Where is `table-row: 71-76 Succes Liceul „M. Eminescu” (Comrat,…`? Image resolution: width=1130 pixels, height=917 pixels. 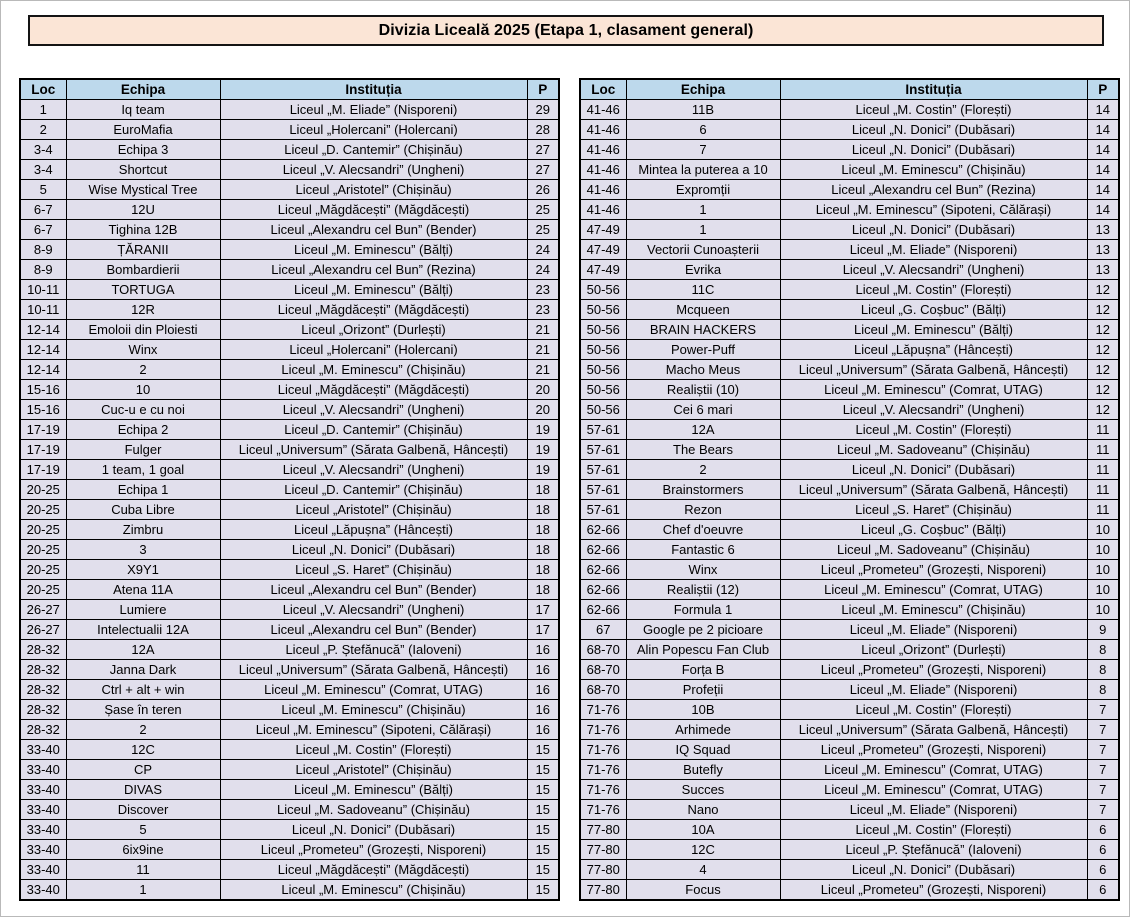 table-row: 71-76 Succes Liceul „M. Eminescu” (Comrat,… is located at coordinates (849, 789).